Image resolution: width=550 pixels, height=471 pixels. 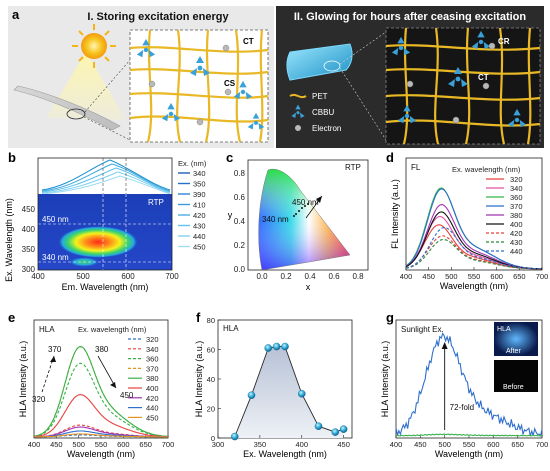 I want to click on b-ytick: 350, so click(x=29, y=249).